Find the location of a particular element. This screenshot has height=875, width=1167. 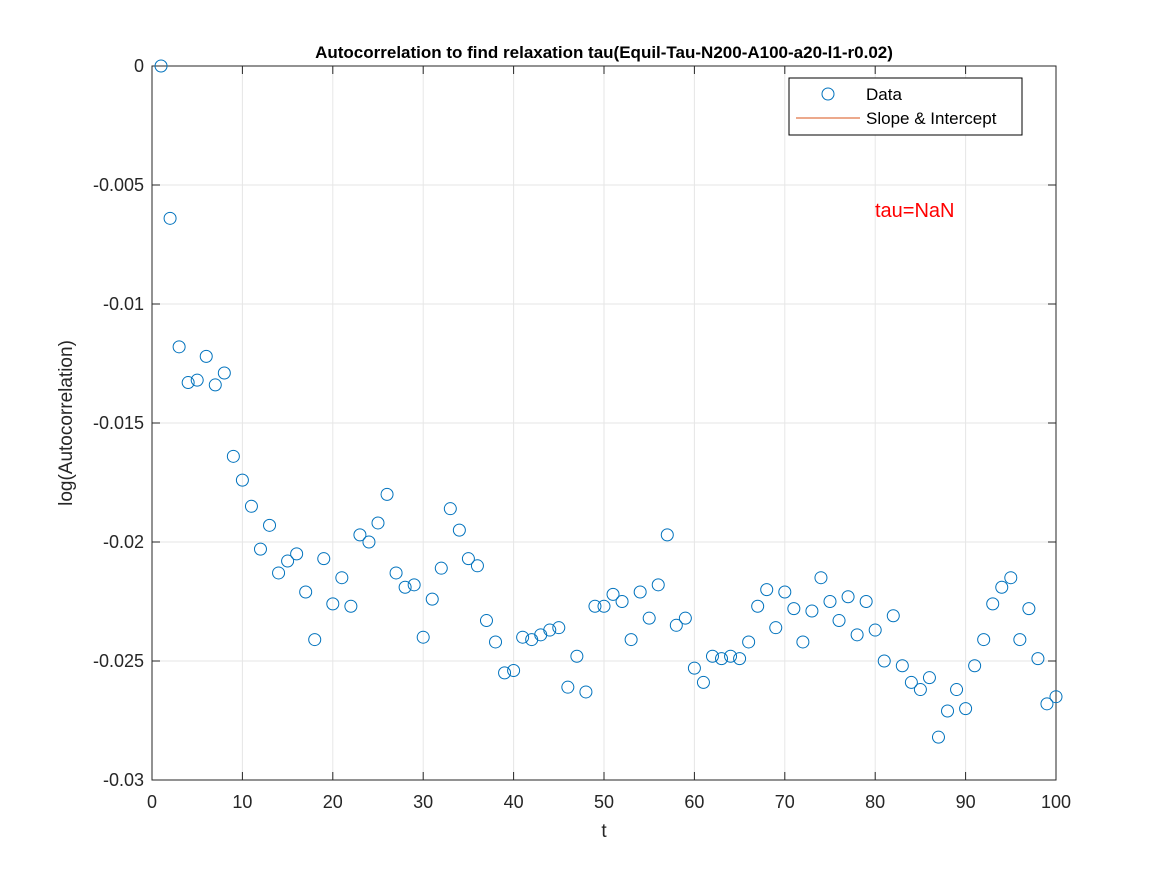

legend-fit-label: Slope & Intercept is located at coordinates (931, 118).